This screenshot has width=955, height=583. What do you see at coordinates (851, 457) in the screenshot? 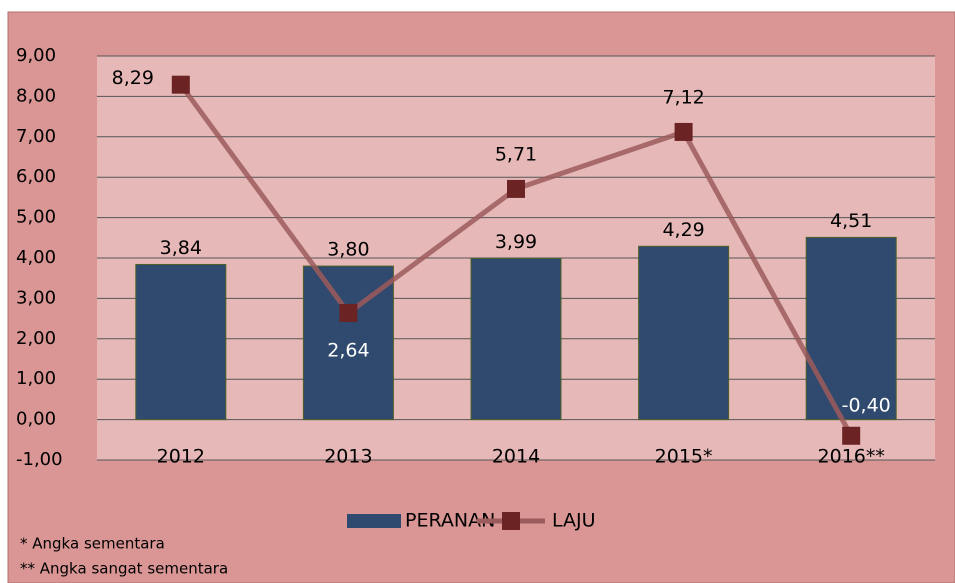
I see `x-tick-label: 2016**` at bounding box center [851, 457].